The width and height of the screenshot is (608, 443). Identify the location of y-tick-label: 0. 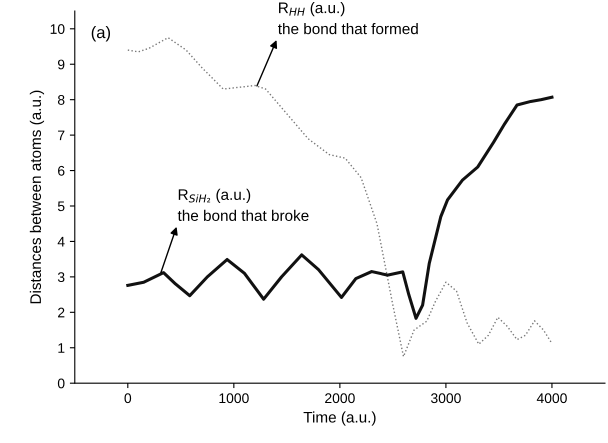
(61, 383).